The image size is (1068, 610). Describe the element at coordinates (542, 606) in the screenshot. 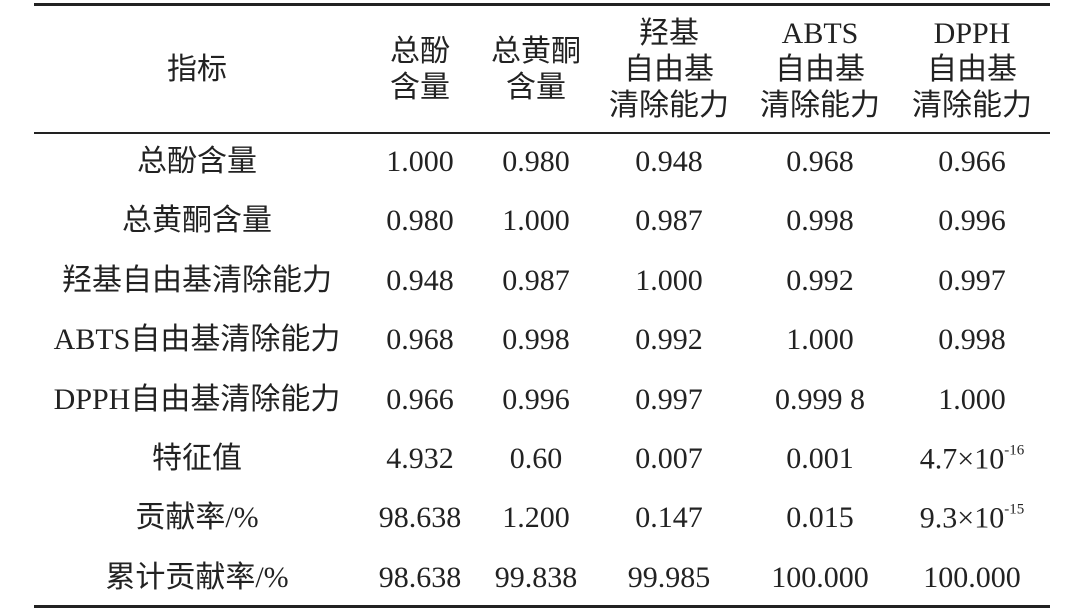

I see `bottom-rule` at that location.